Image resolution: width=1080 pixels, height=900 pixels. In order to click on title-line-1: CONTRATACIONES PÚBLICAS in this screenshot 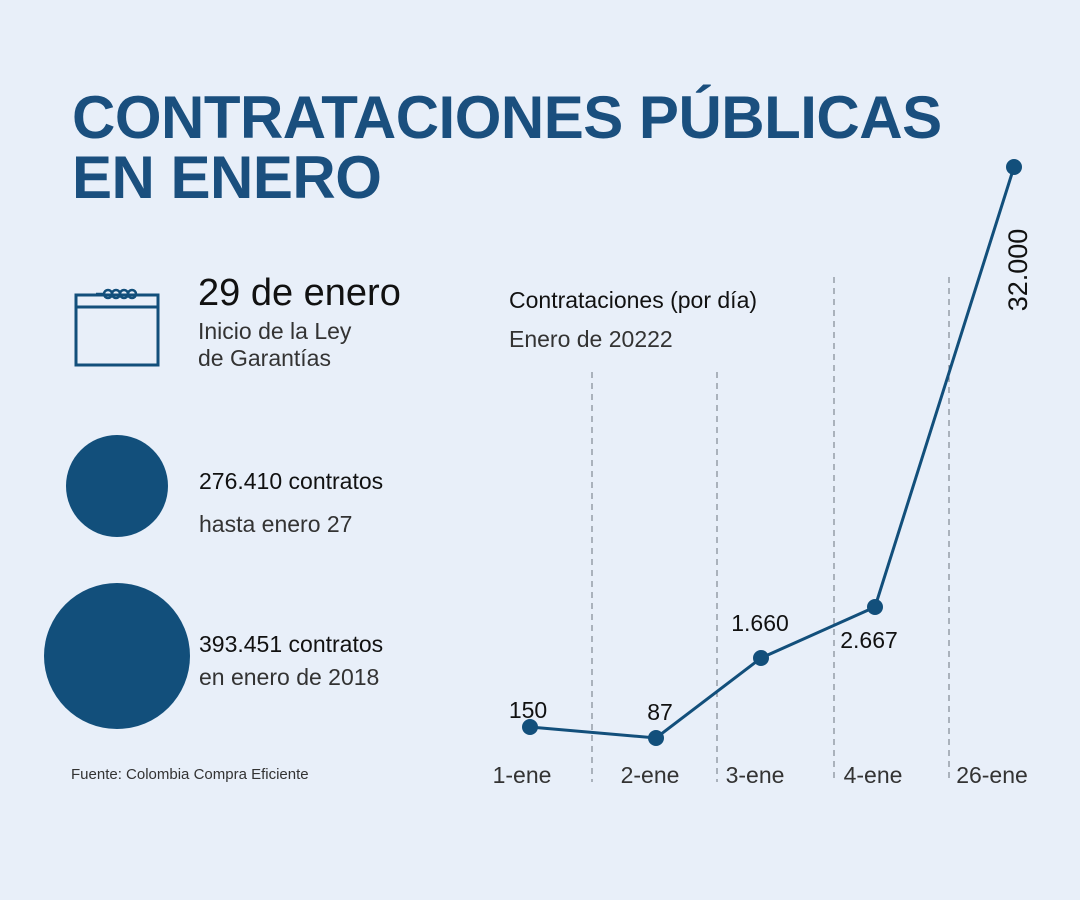, I will do `click(507, 117)`.